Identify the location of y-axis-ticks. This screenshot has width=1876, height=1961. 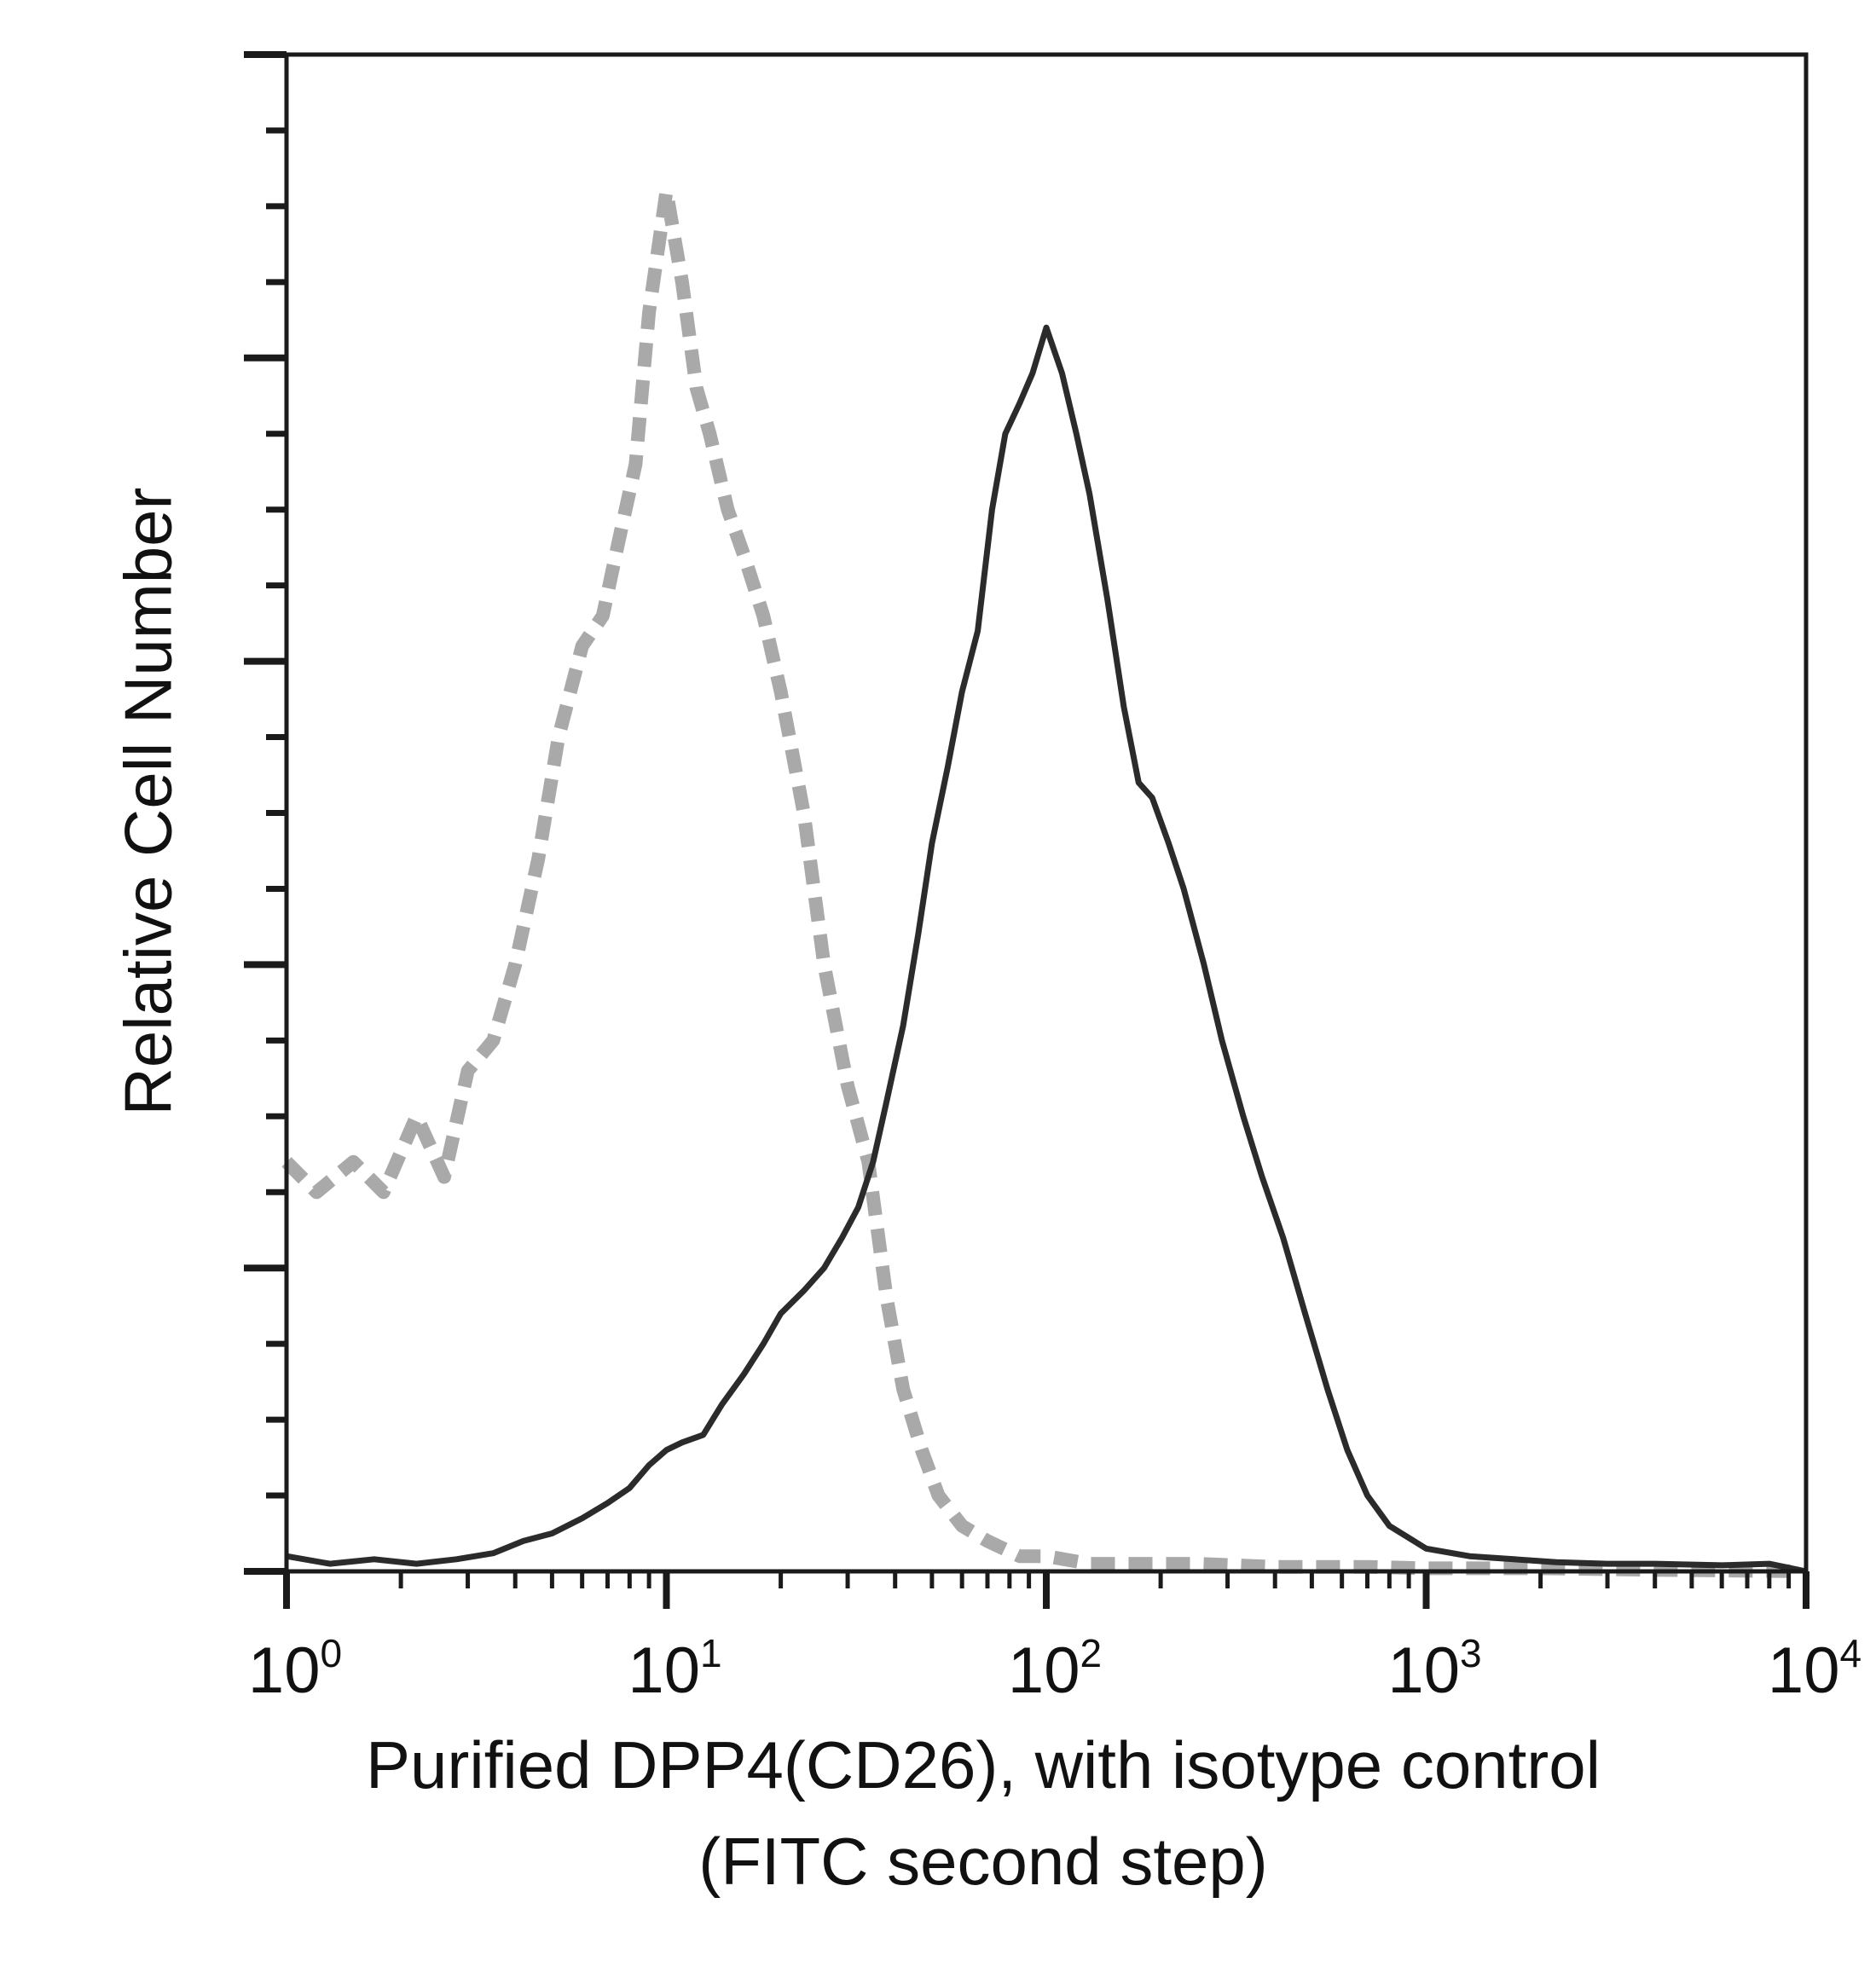
(266, 813).